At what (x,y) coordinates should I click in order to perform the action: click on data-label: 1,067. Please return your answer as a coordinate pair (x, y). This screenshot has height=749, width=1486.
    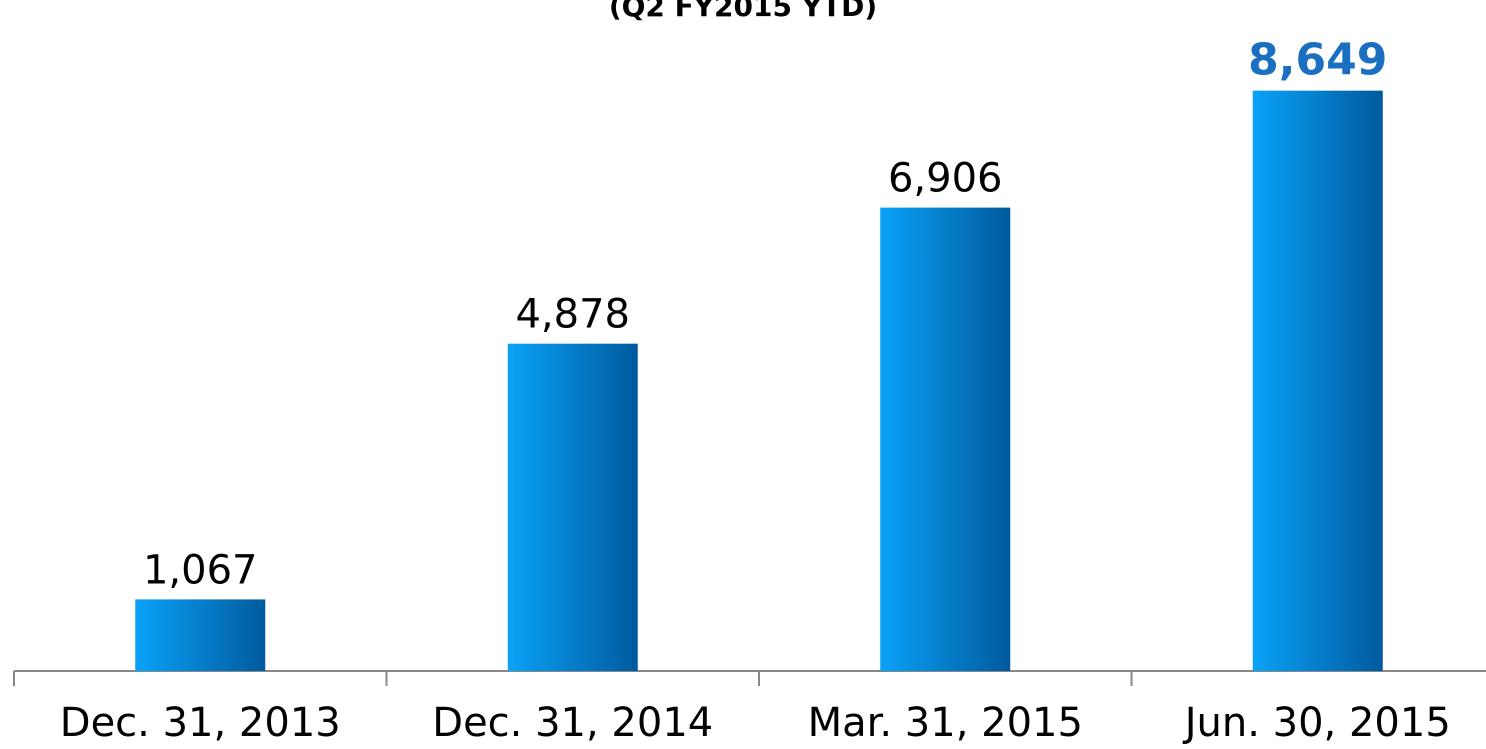
    Looking at the image, I should click on (200, 570).